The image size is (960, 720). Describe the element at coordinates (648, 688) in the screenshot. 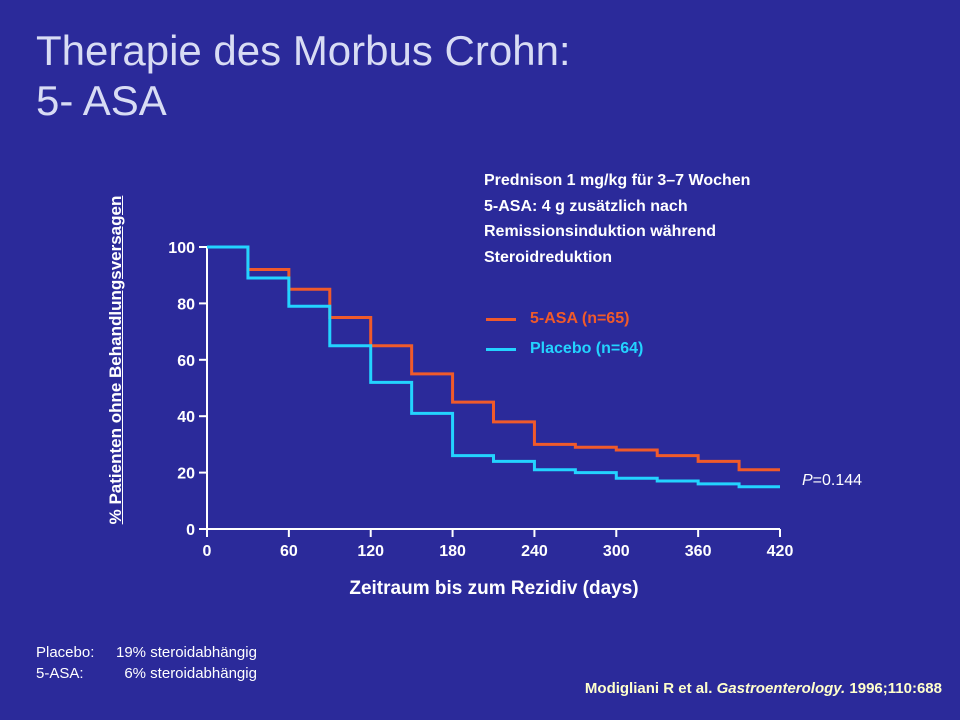

I see `citation-authors: Modigliani R et al.` at that location.